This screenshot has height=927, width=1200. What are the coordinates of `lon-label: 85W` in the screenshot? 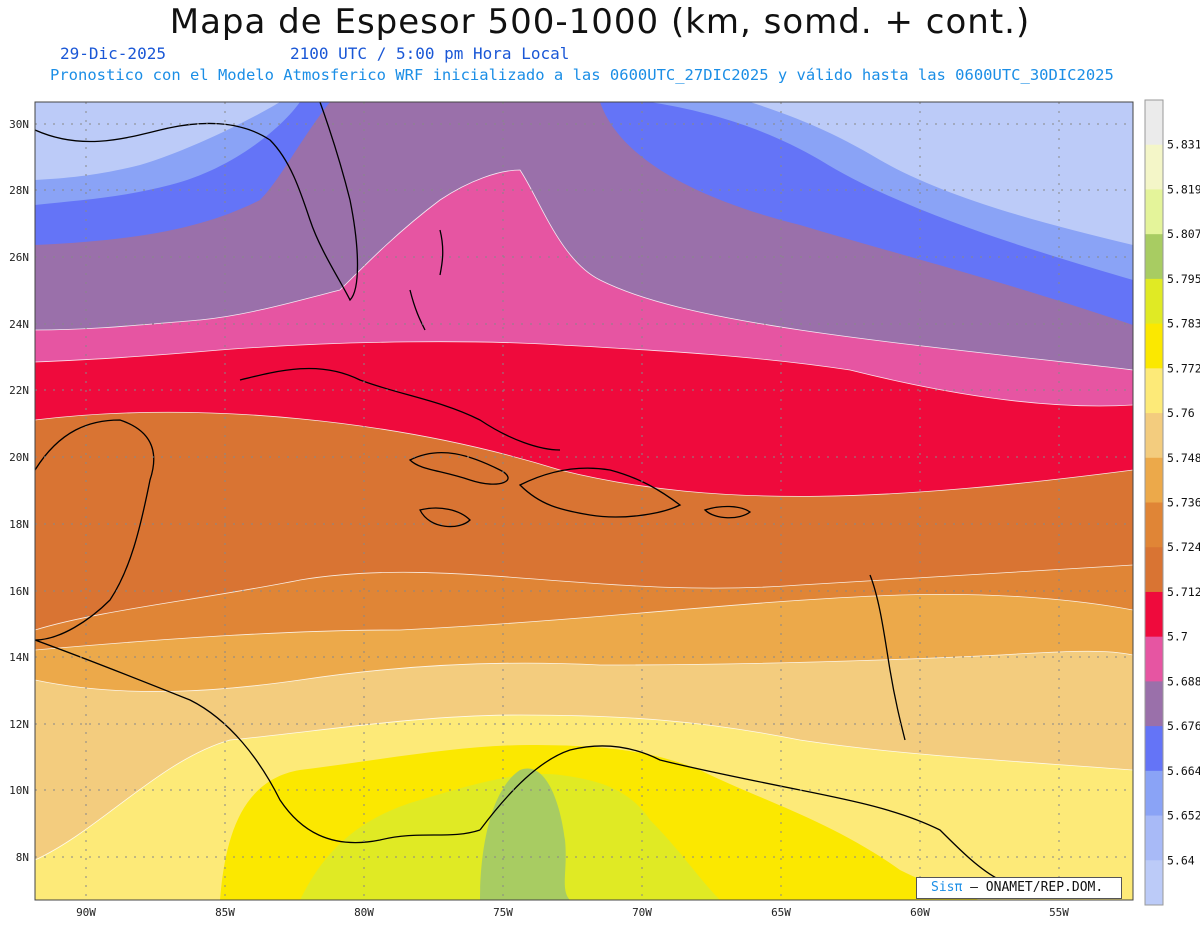 It's located at (225, 912).